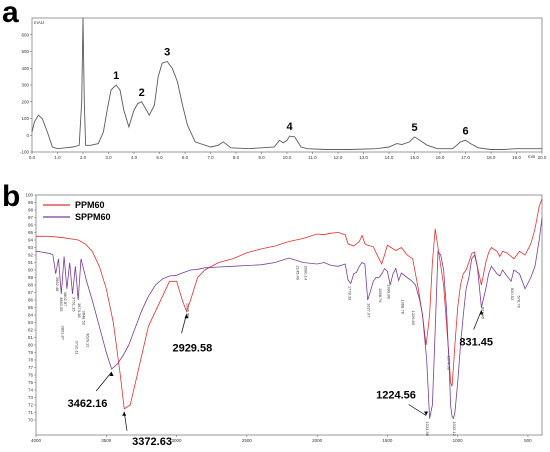 The height and width of the screenshot is (452, 550). I want to click on panel-b-y-tick-label: 82, so click(31, 330).